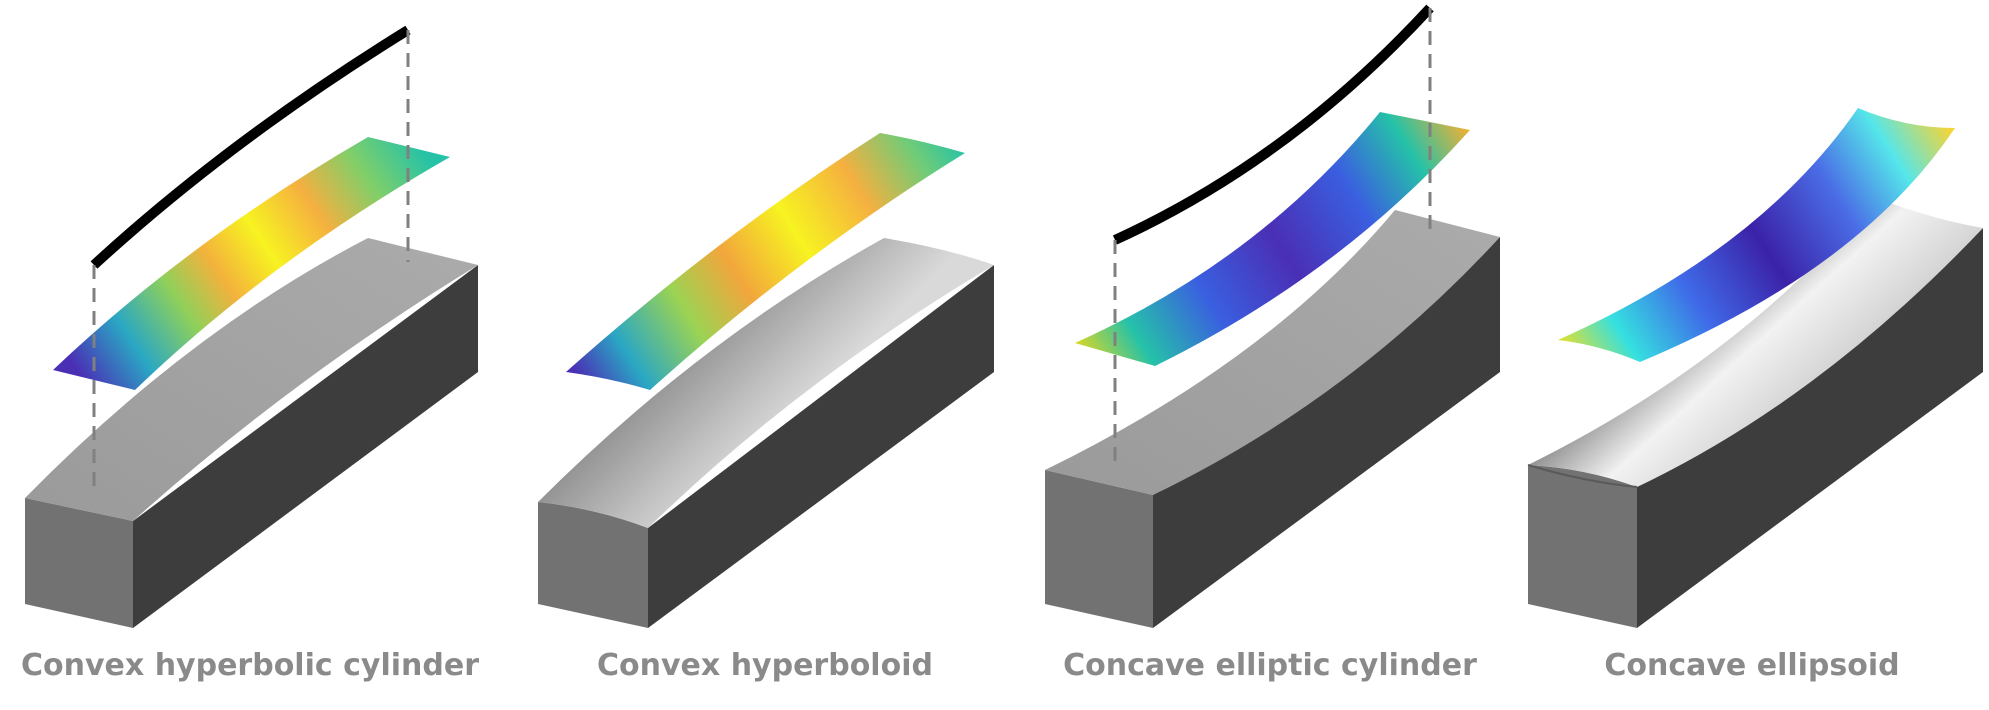 This screenshot has height=710, width=1989. What do you see at coordinates (305, 446) in the screenshot?
I see `block-1-side` at bounding box center [305, 446].